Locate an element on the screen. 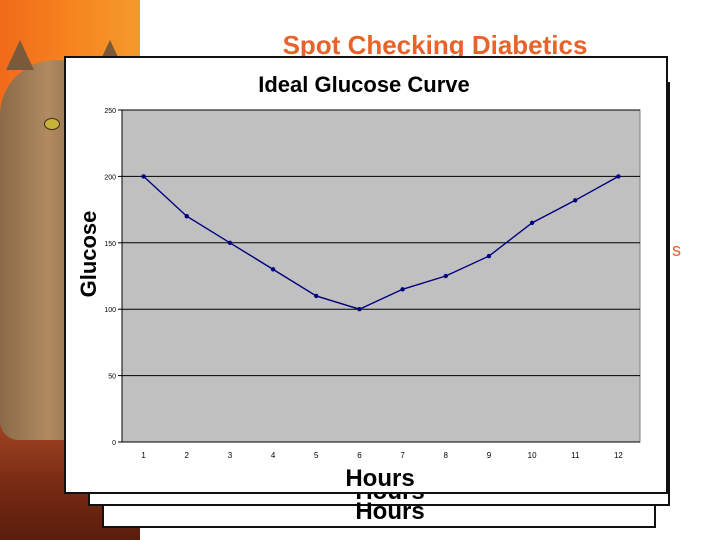  ghost-x-axis-label: Hours is located at coordinates (390, 511).